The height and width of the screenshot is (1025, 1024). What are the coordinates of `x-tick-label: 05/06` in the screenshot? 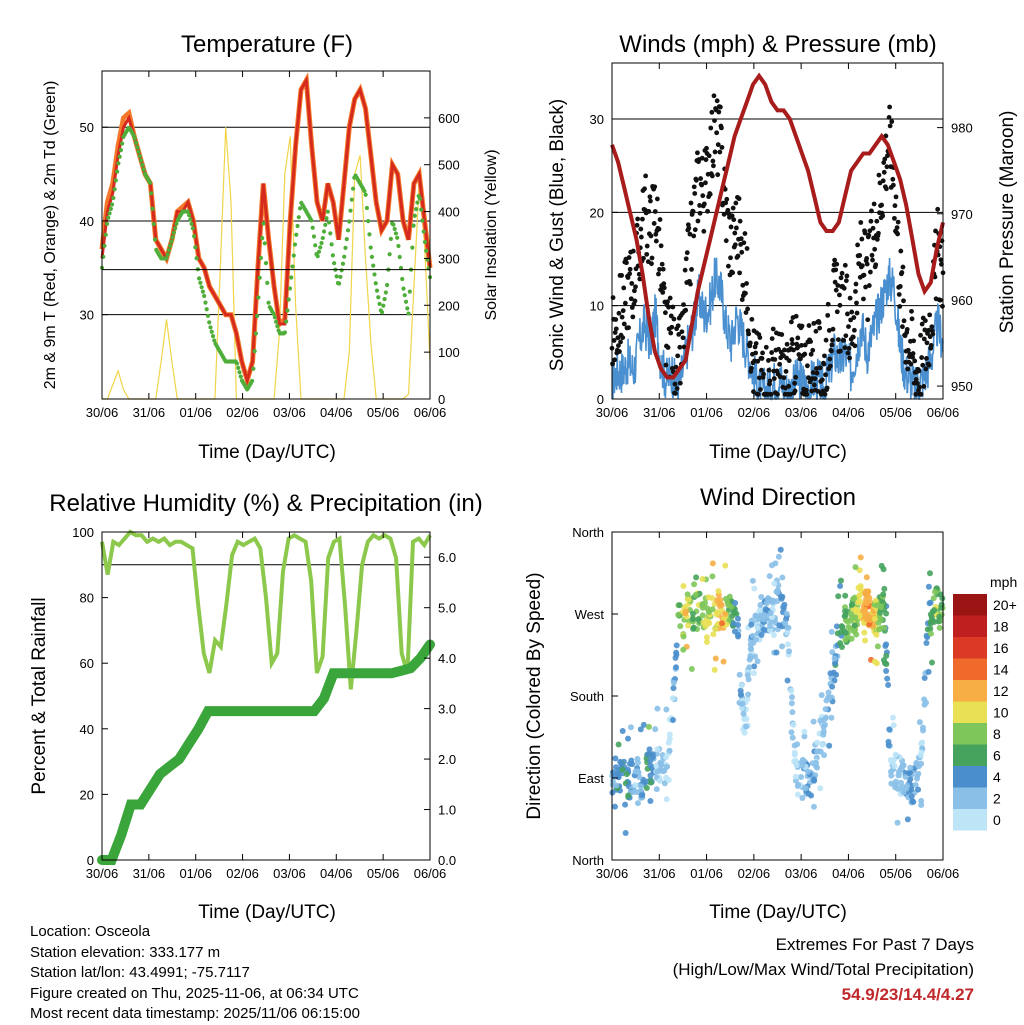 It's located at (383, 873).